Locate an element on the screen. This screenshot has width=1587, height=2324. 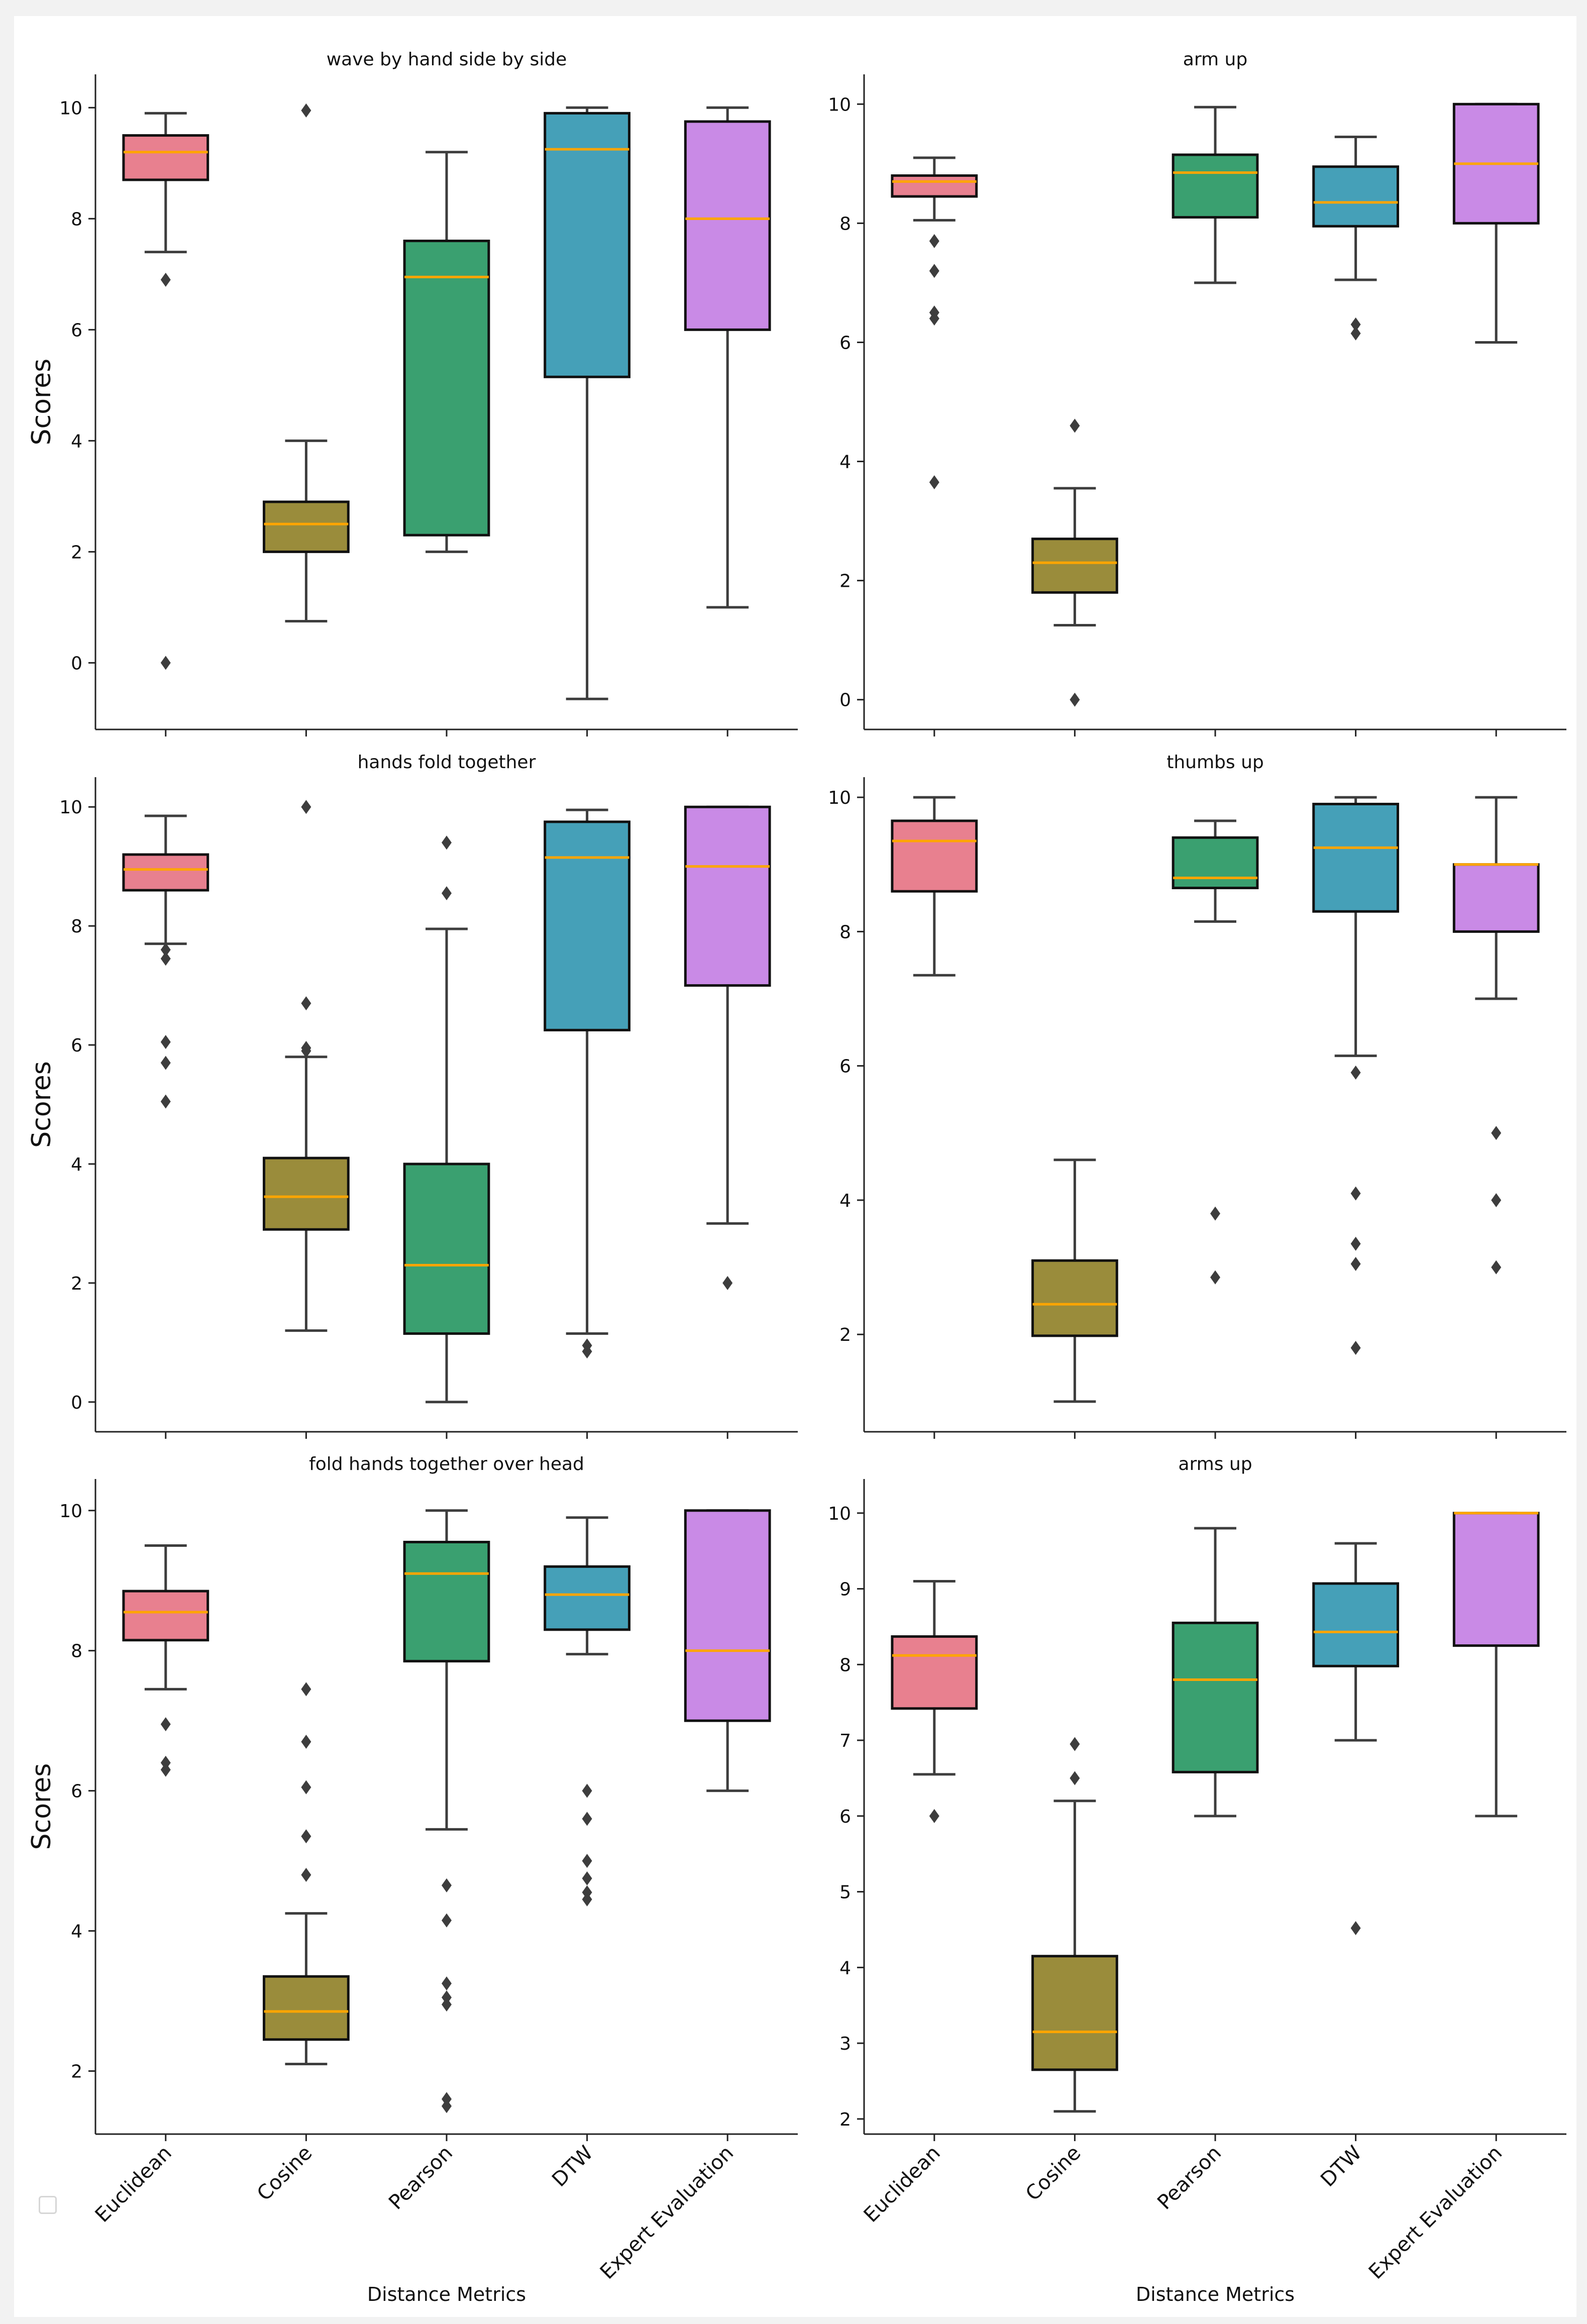
y-tick-label: 7 is located at coordinates (845, 1741).